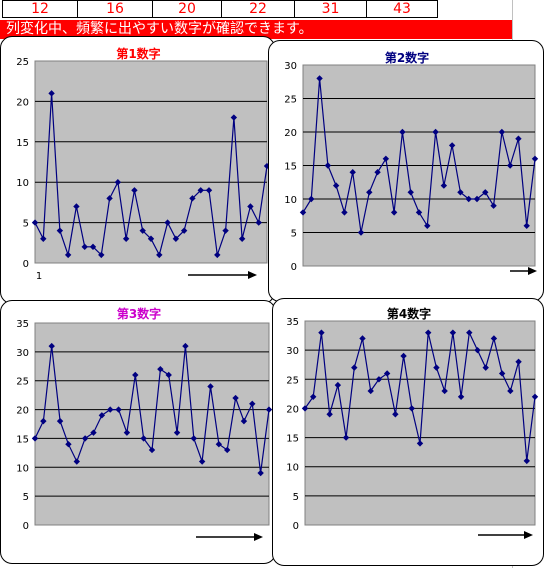 This screenshot has height=568, width=544. I want to click on number-cell: 31, so click(330, 9).